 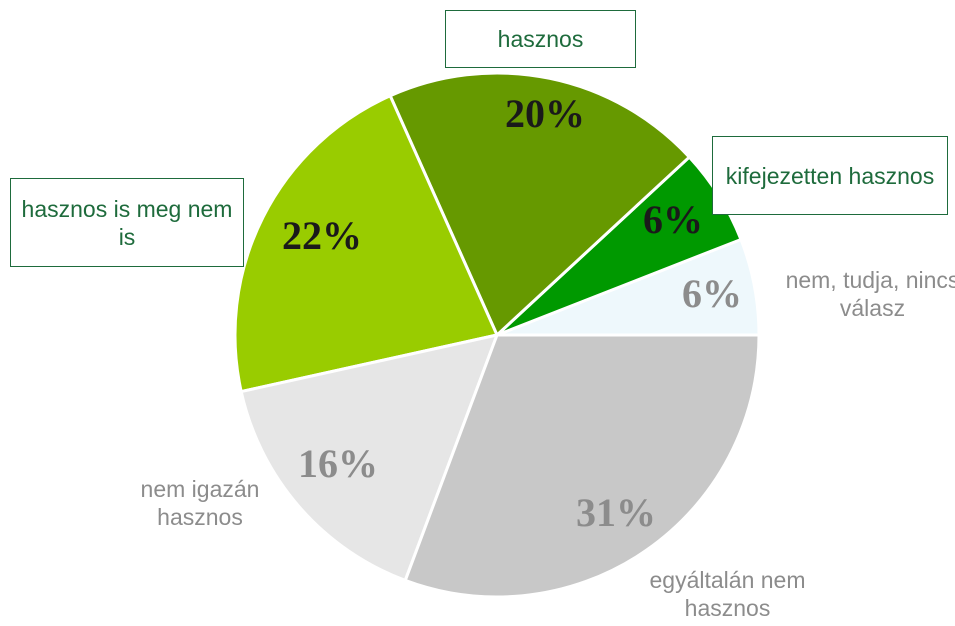 What do you see at coordinates (200, 503) in the screenshot?
I see `category-label: nem igazán hasznos` at bounding box center [200, 503].